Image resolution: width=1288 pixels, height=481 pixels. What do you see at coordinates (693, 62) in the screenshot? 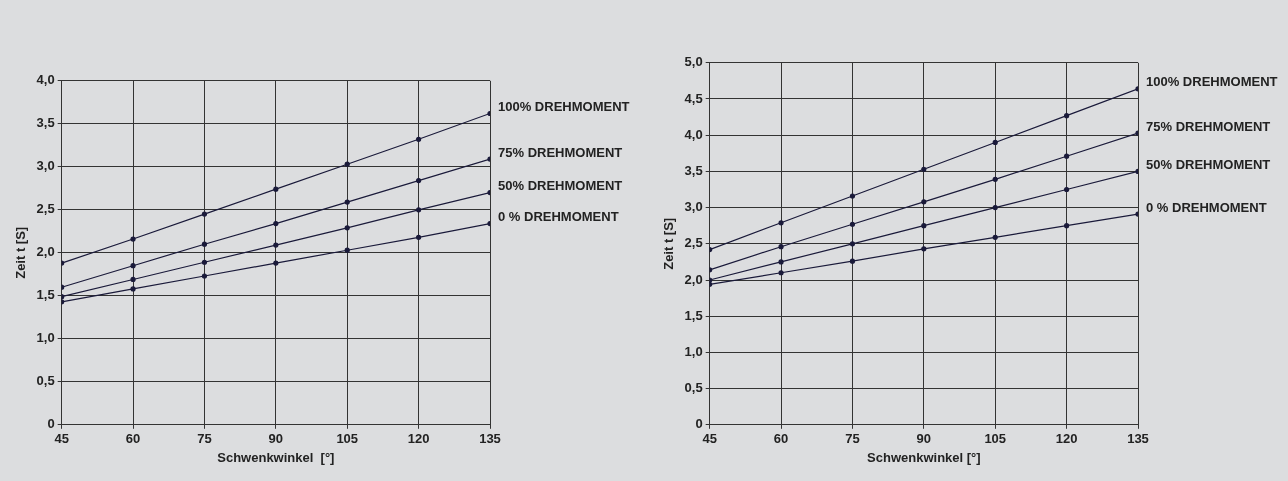
I see `y-tick-label: 5,0` at bounding box center [693, 62].